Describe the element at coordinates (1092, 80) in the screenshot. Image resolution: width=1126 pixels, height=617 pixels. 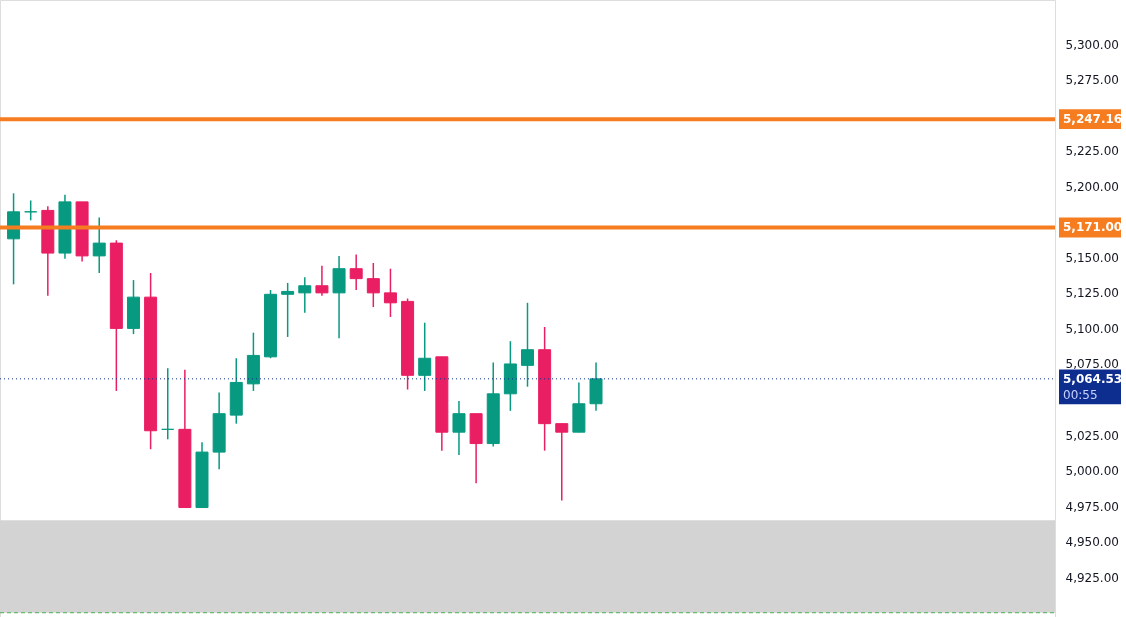
I see `y-tick-label: 5,275.00` at that location.